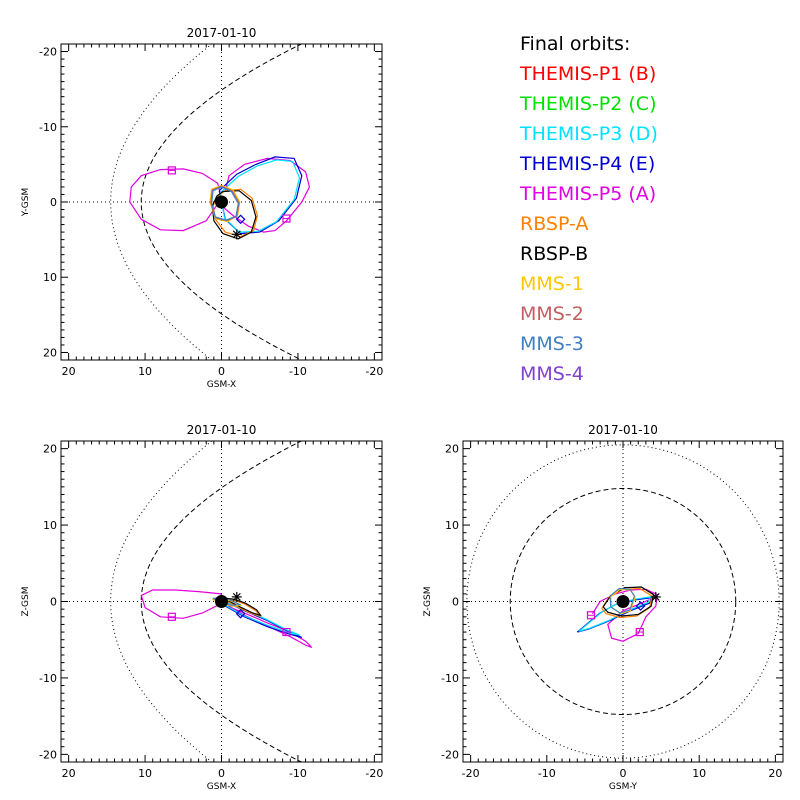  Describe the element at coordinates (26, 202) in the screenshot. I see `y-axis-label: Y-GSM` at that location.